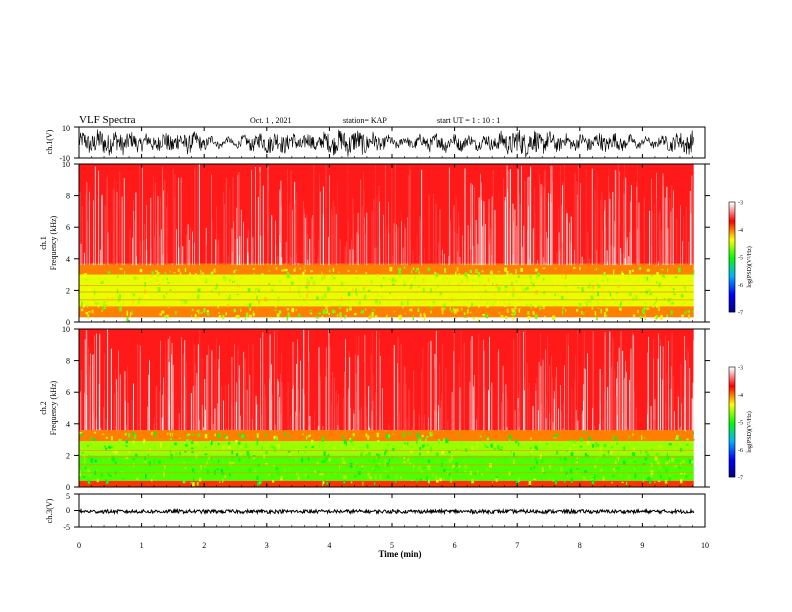  What do you see at coordinates (68, 322) in the screenshot?
I see `spectrogram-ytick-label: 0` at bounding box center [68, 322].